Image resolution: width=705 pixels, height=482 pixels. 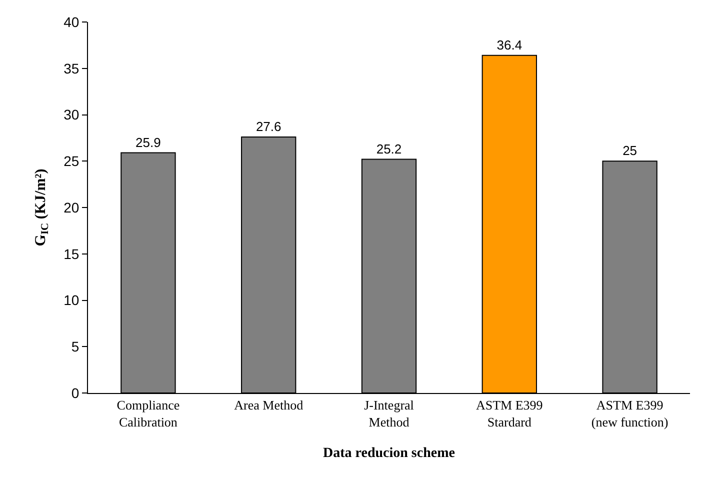 What do you see at coordinates (72, 207) in the screenshot?
I see `y-tick-label: 20` at bounding box center [72, 207].